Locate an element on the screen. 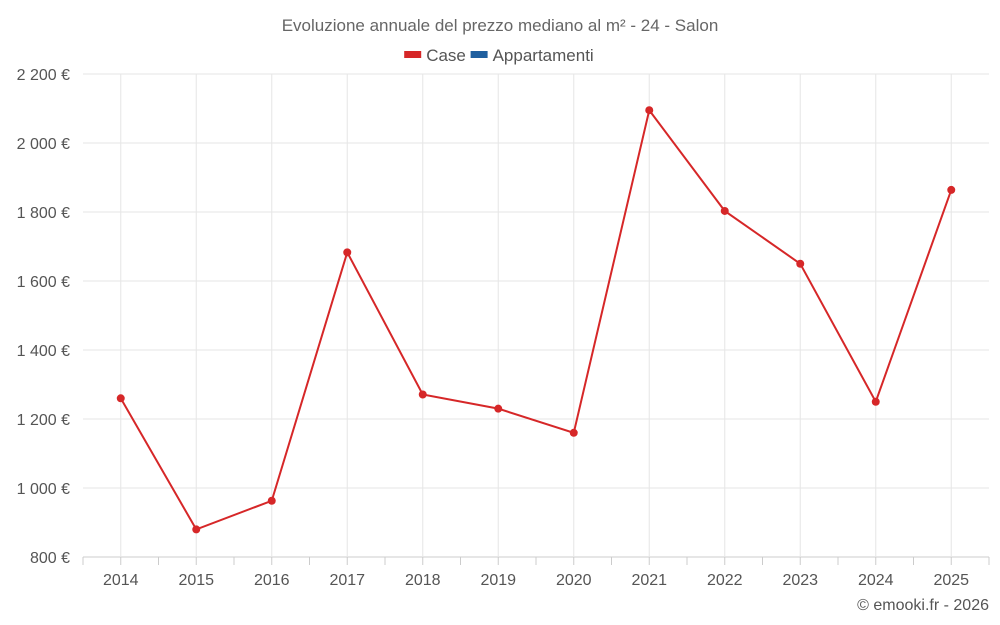  x-tick-label: 2015 is located at coordinates (196, 580).